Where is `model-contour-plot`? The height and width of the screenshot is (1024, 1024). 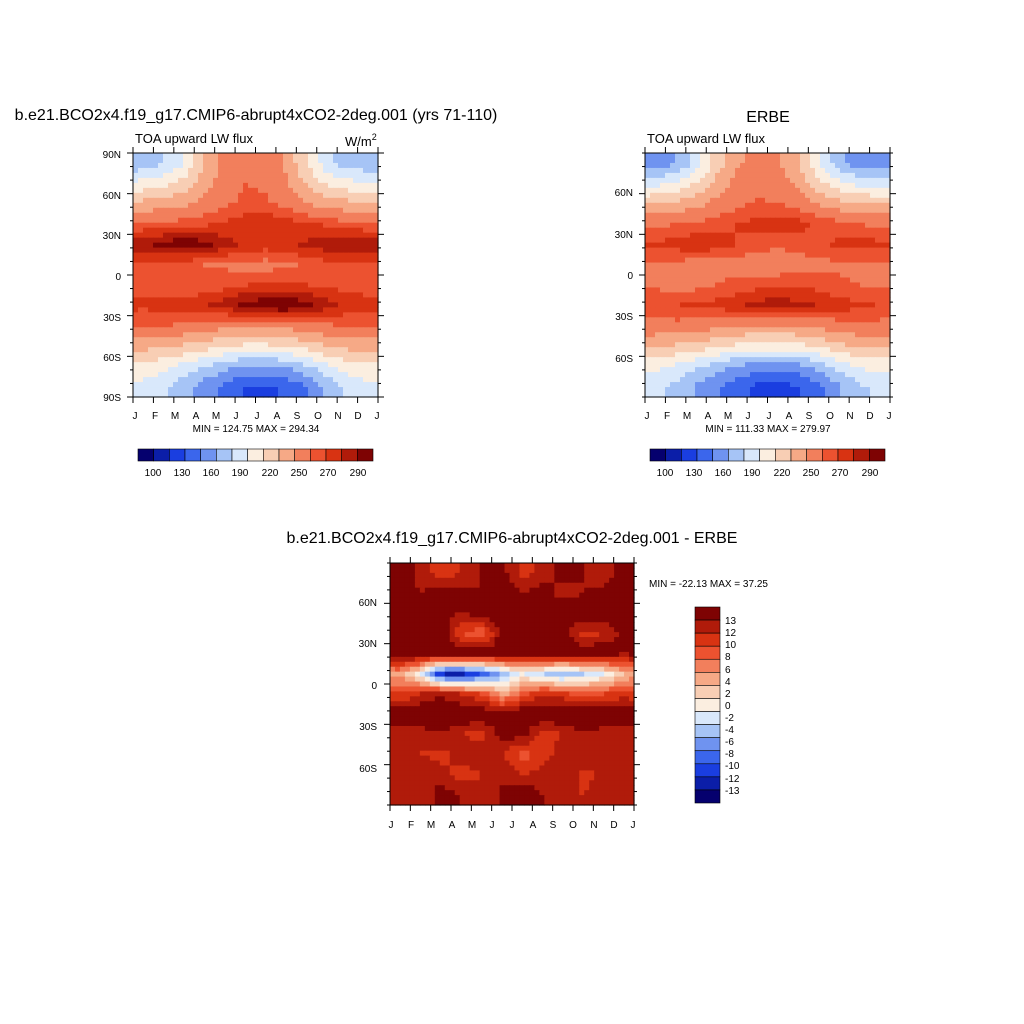 model-contour-plot is located at coordinates (256, 275).